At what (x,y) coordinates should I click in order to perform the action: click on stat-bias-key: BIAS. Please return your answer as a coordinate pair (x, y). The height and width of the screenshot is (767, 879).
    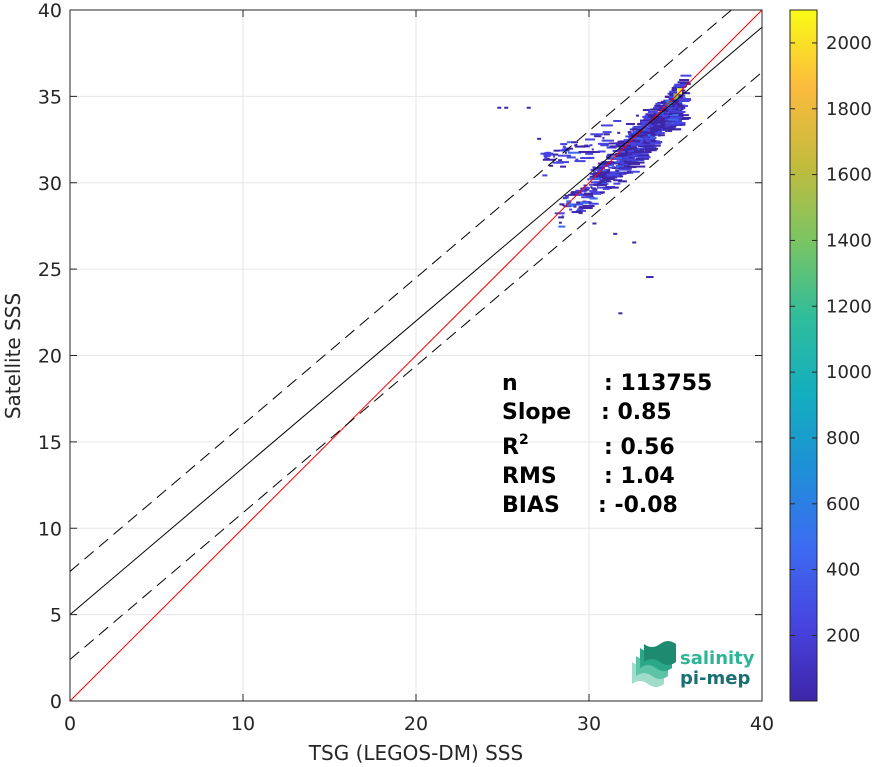
    Looking at the image, I should click on (531, 505).